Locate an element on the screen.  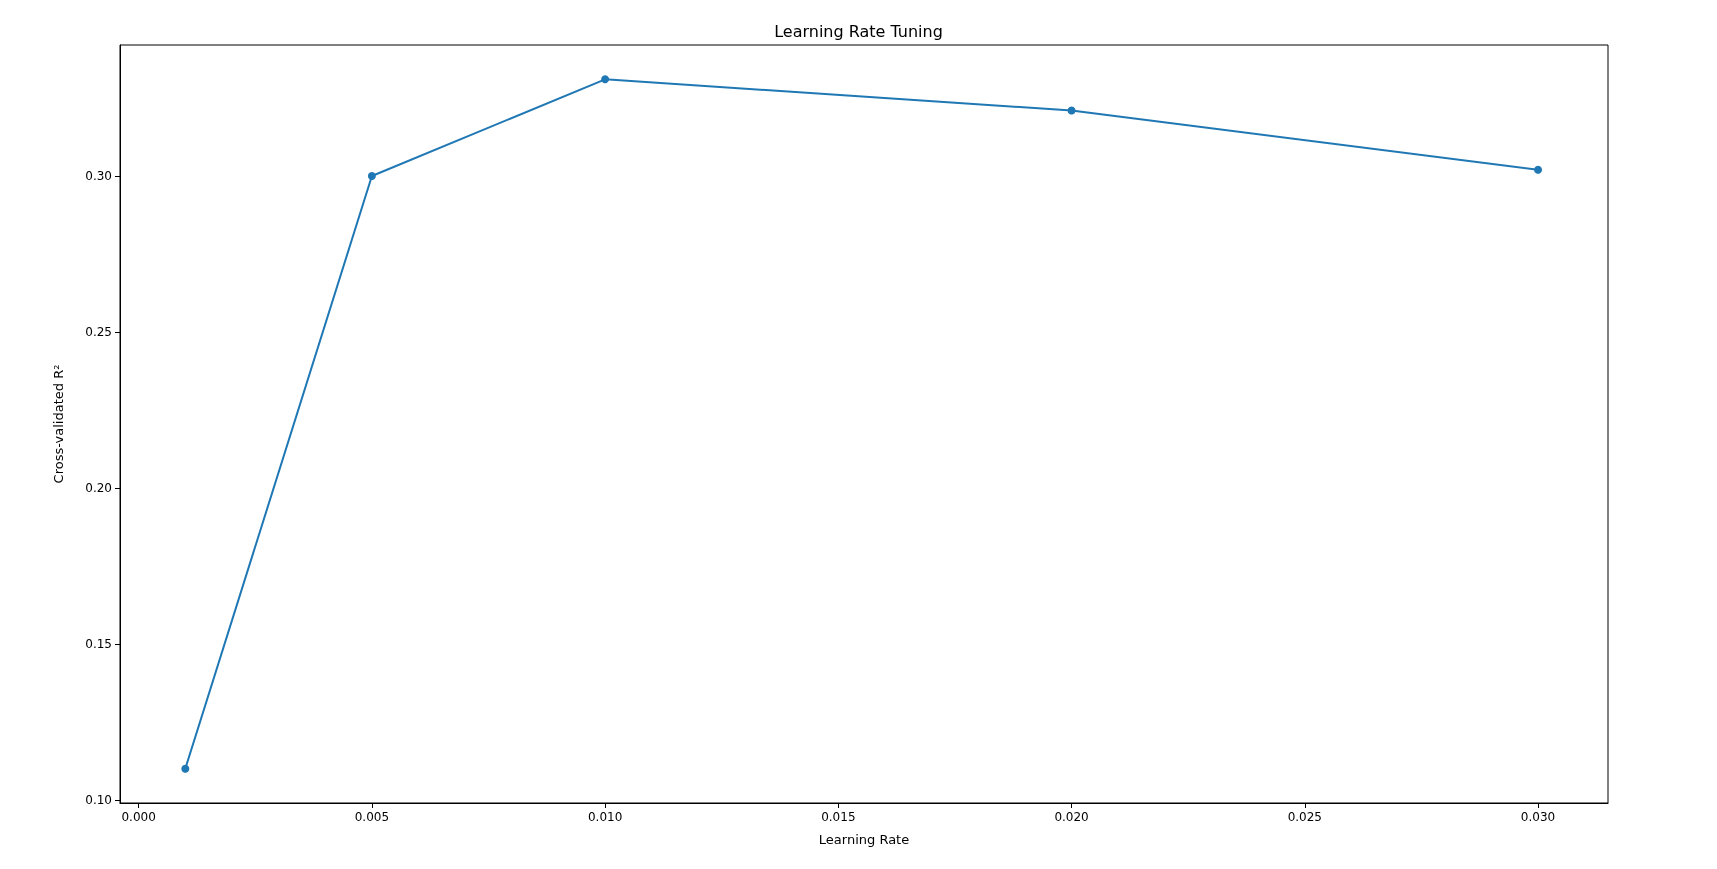
x-tick-label: 0.010 is located at coordinates (605, 817).